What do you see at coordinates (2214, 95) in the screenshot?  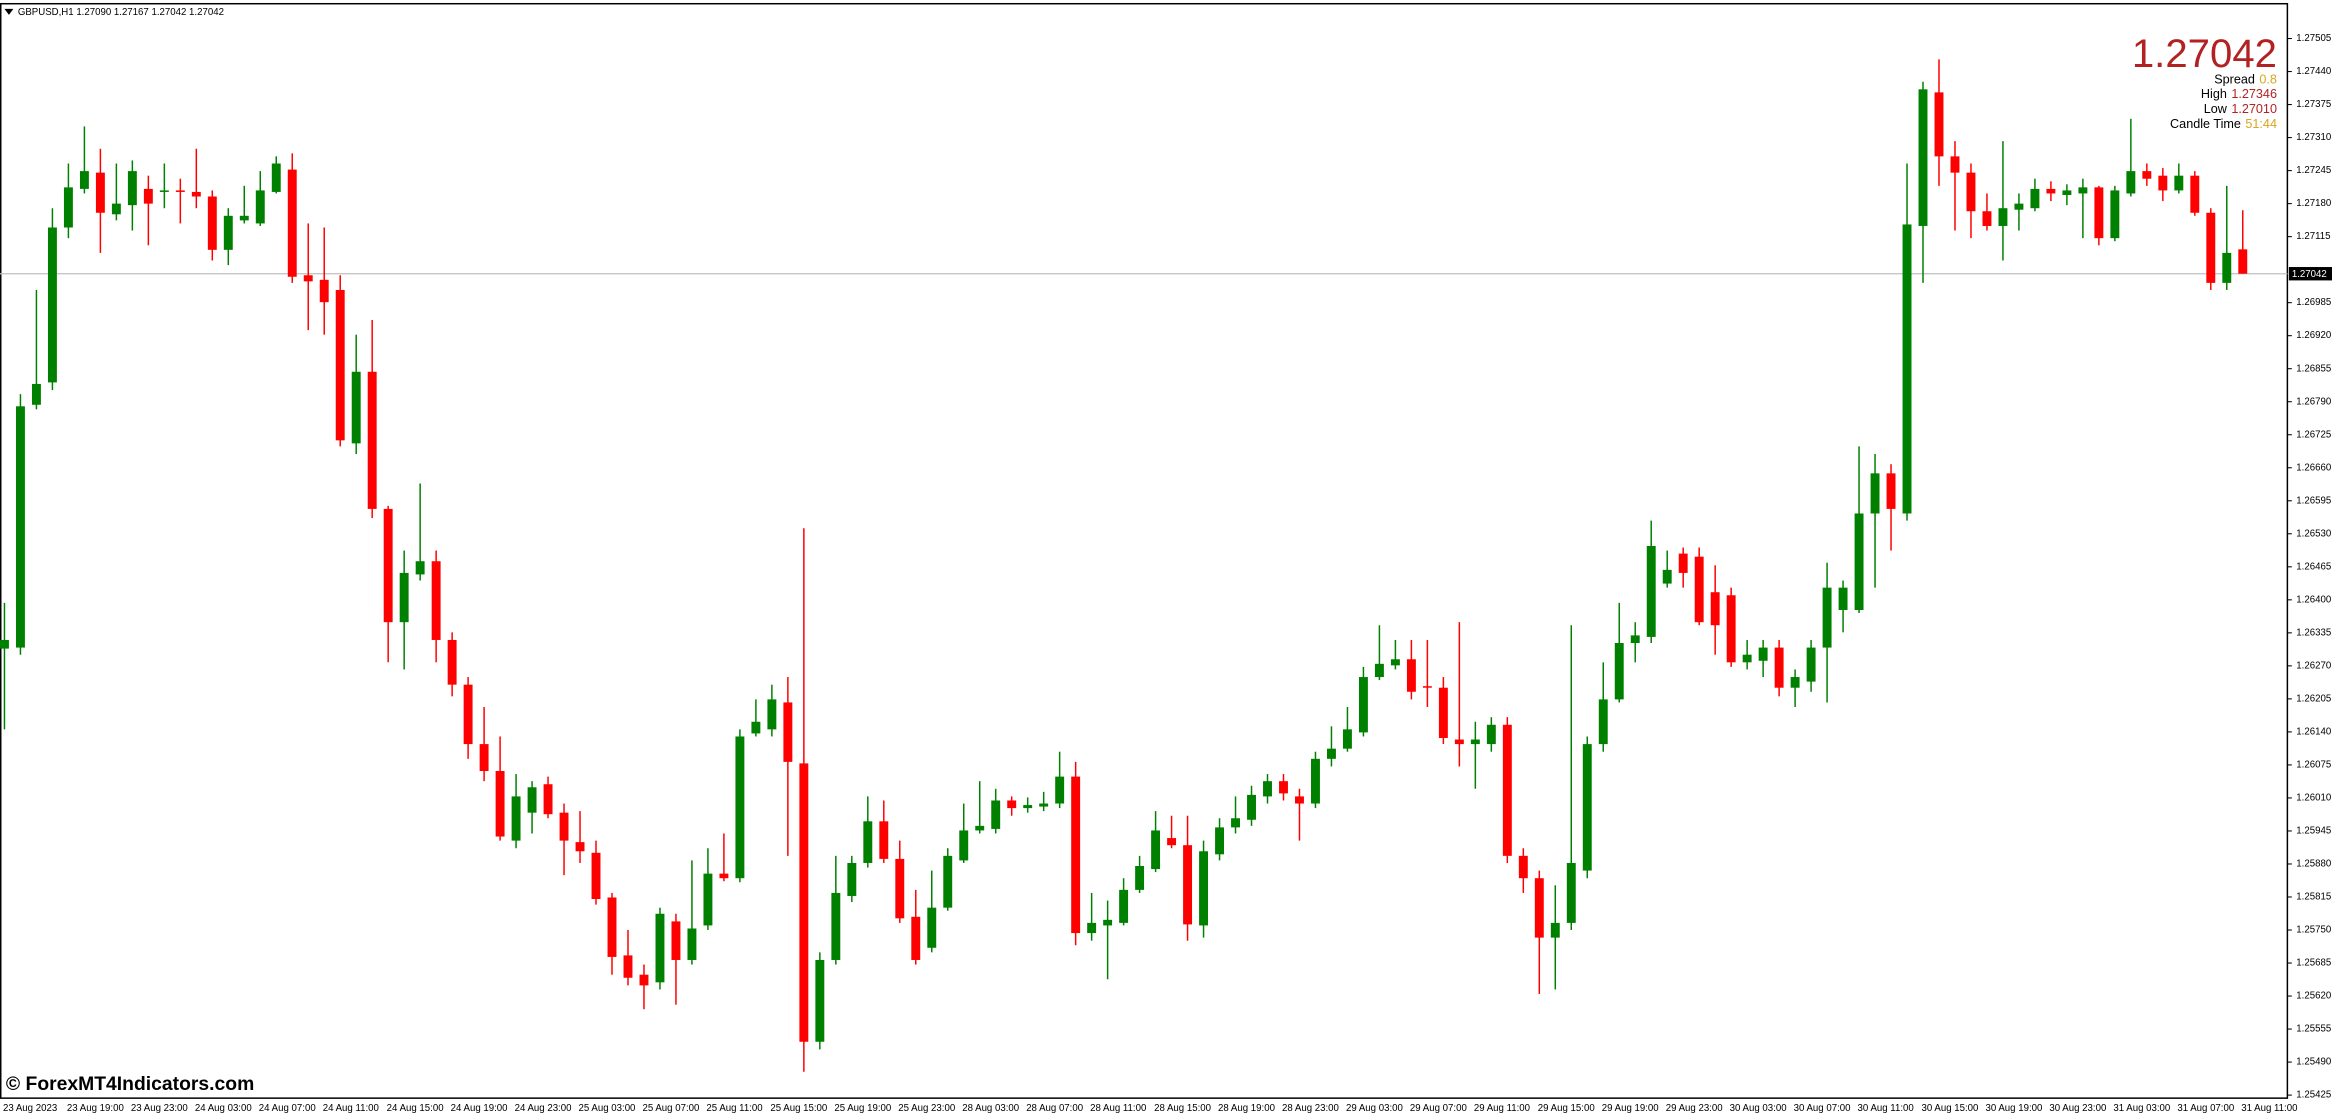 I see `info-label: High` at bounding box center [2214, 95].